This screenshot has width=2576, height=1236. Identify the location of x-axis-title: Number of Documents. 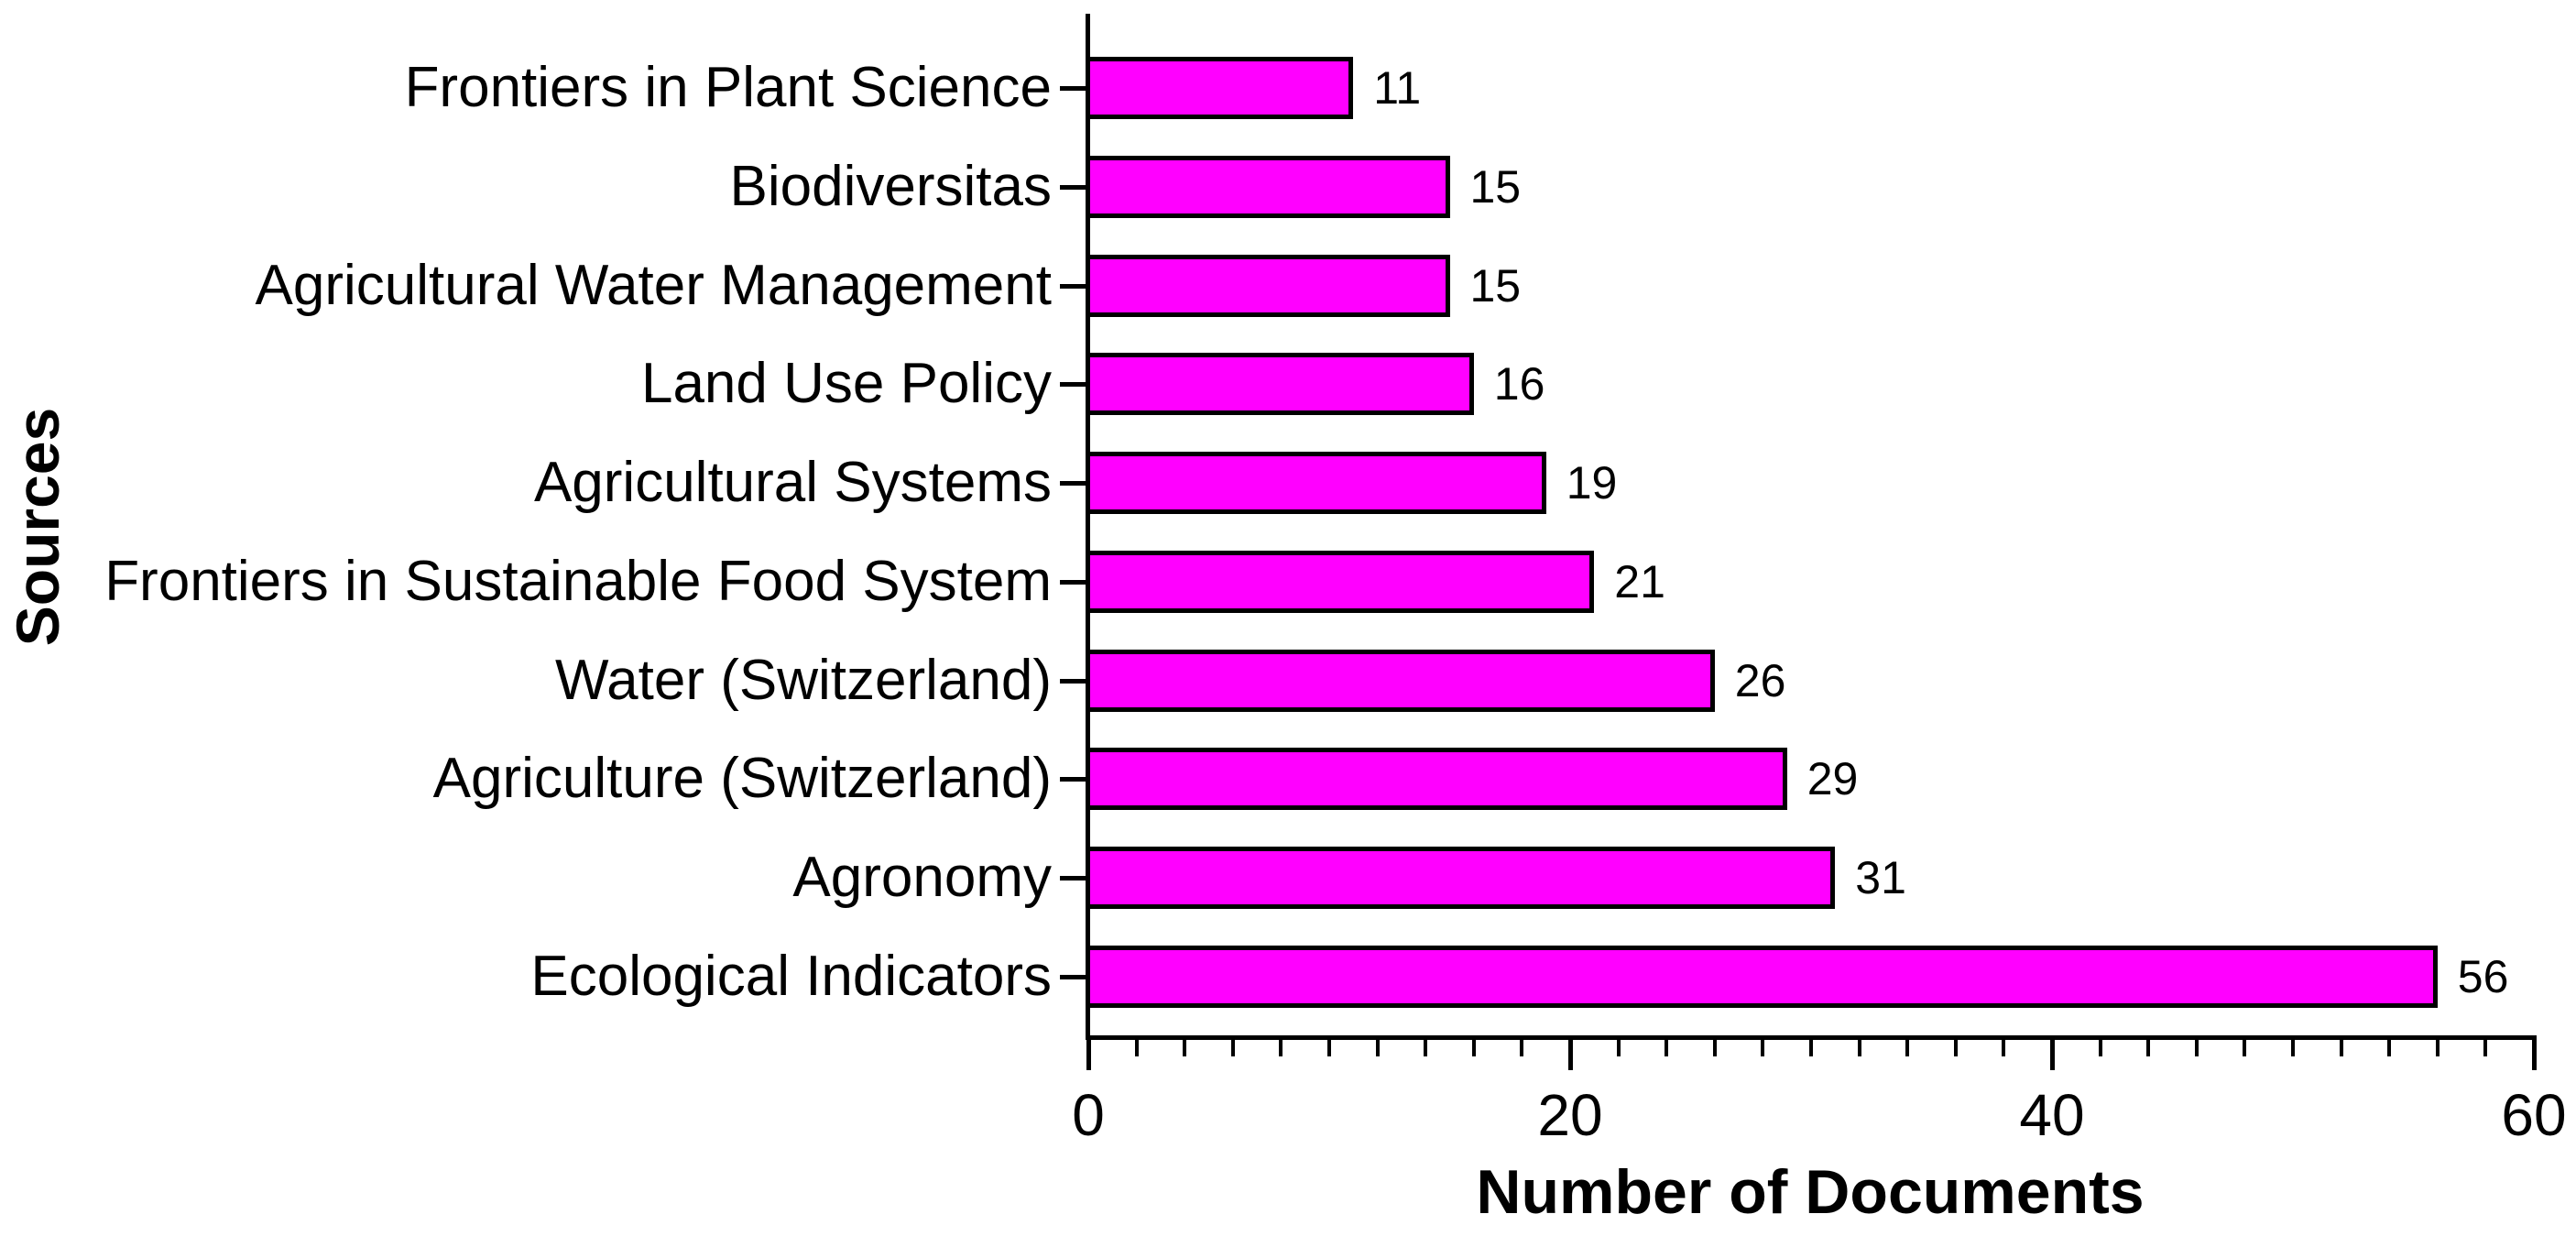
(1811, 1192).